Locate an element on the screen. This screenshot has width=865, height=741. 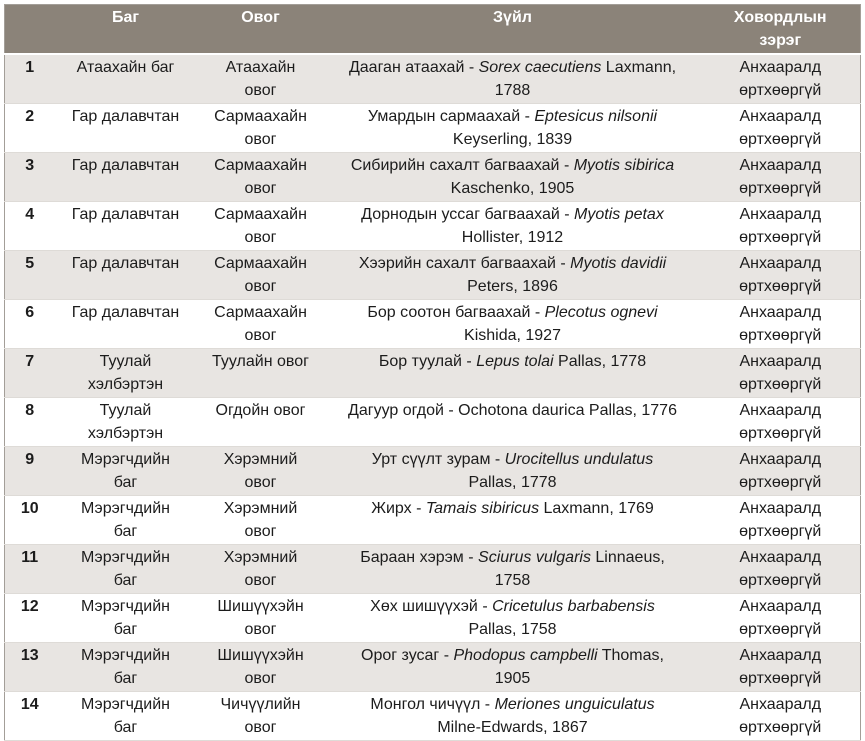
table-header: Баг Овог Зүйл Ховордлын зэрэг is located at coordinates (432, 29).